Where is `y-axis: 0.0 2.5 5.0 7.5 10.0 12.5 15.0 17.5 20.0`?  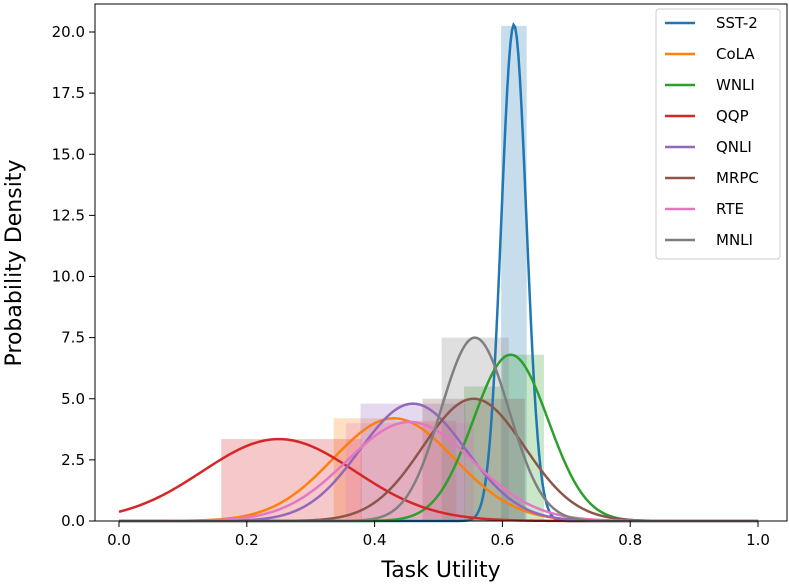
y-axis: 0.0 2.5 5.0 7.5 10.0 12.5 15.0 17.5 20.0 is located at coordinates (73, 276).